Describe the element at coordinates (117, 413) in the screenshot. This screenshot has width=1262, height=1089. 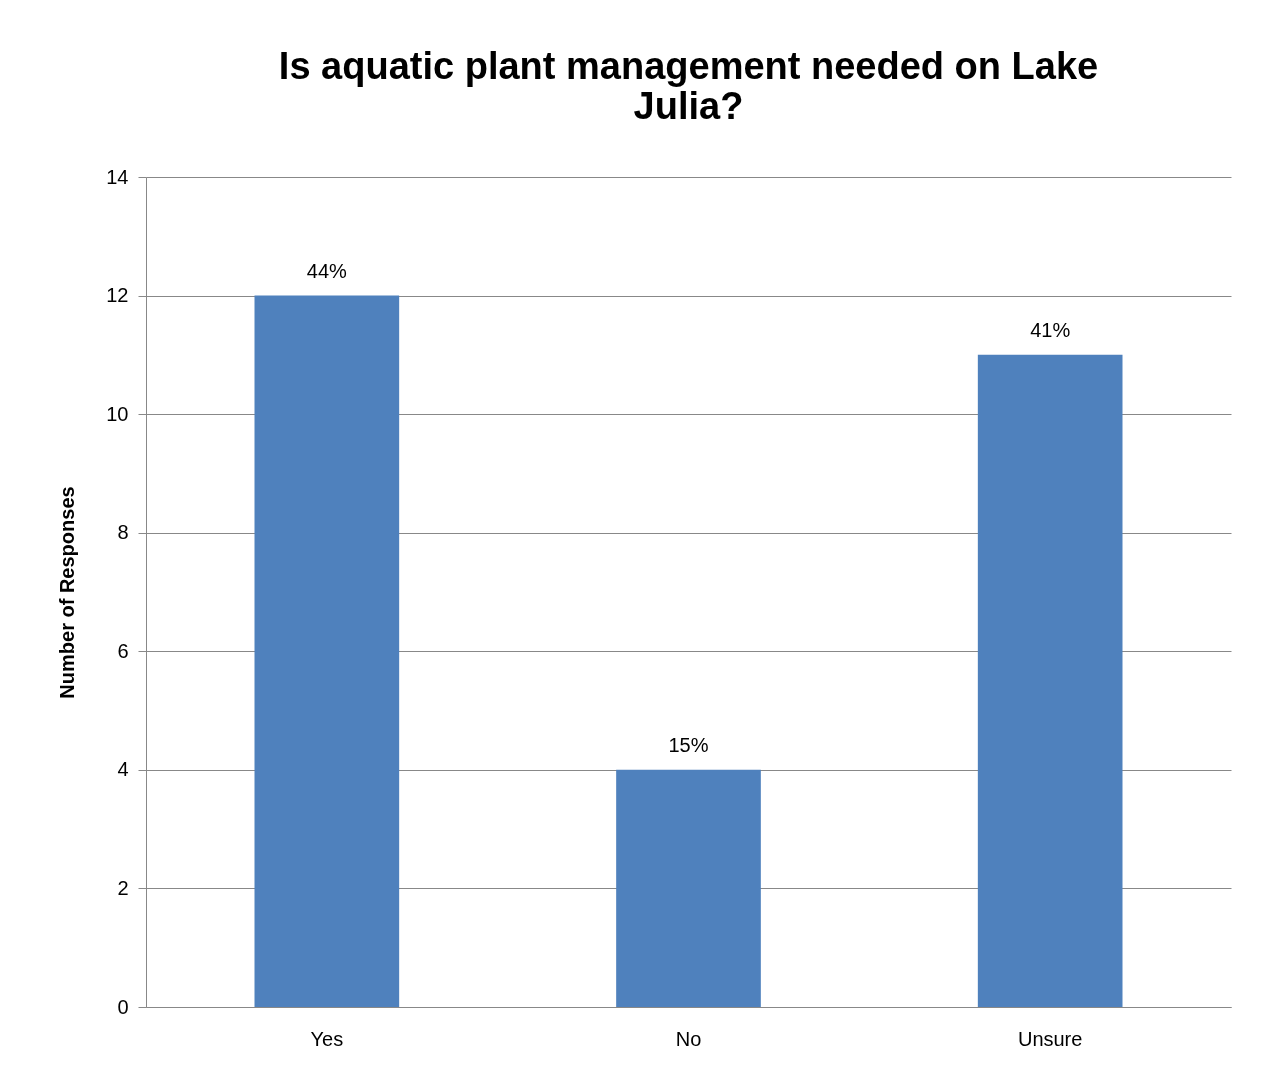
I see `y-tick-label: 10` at that location.